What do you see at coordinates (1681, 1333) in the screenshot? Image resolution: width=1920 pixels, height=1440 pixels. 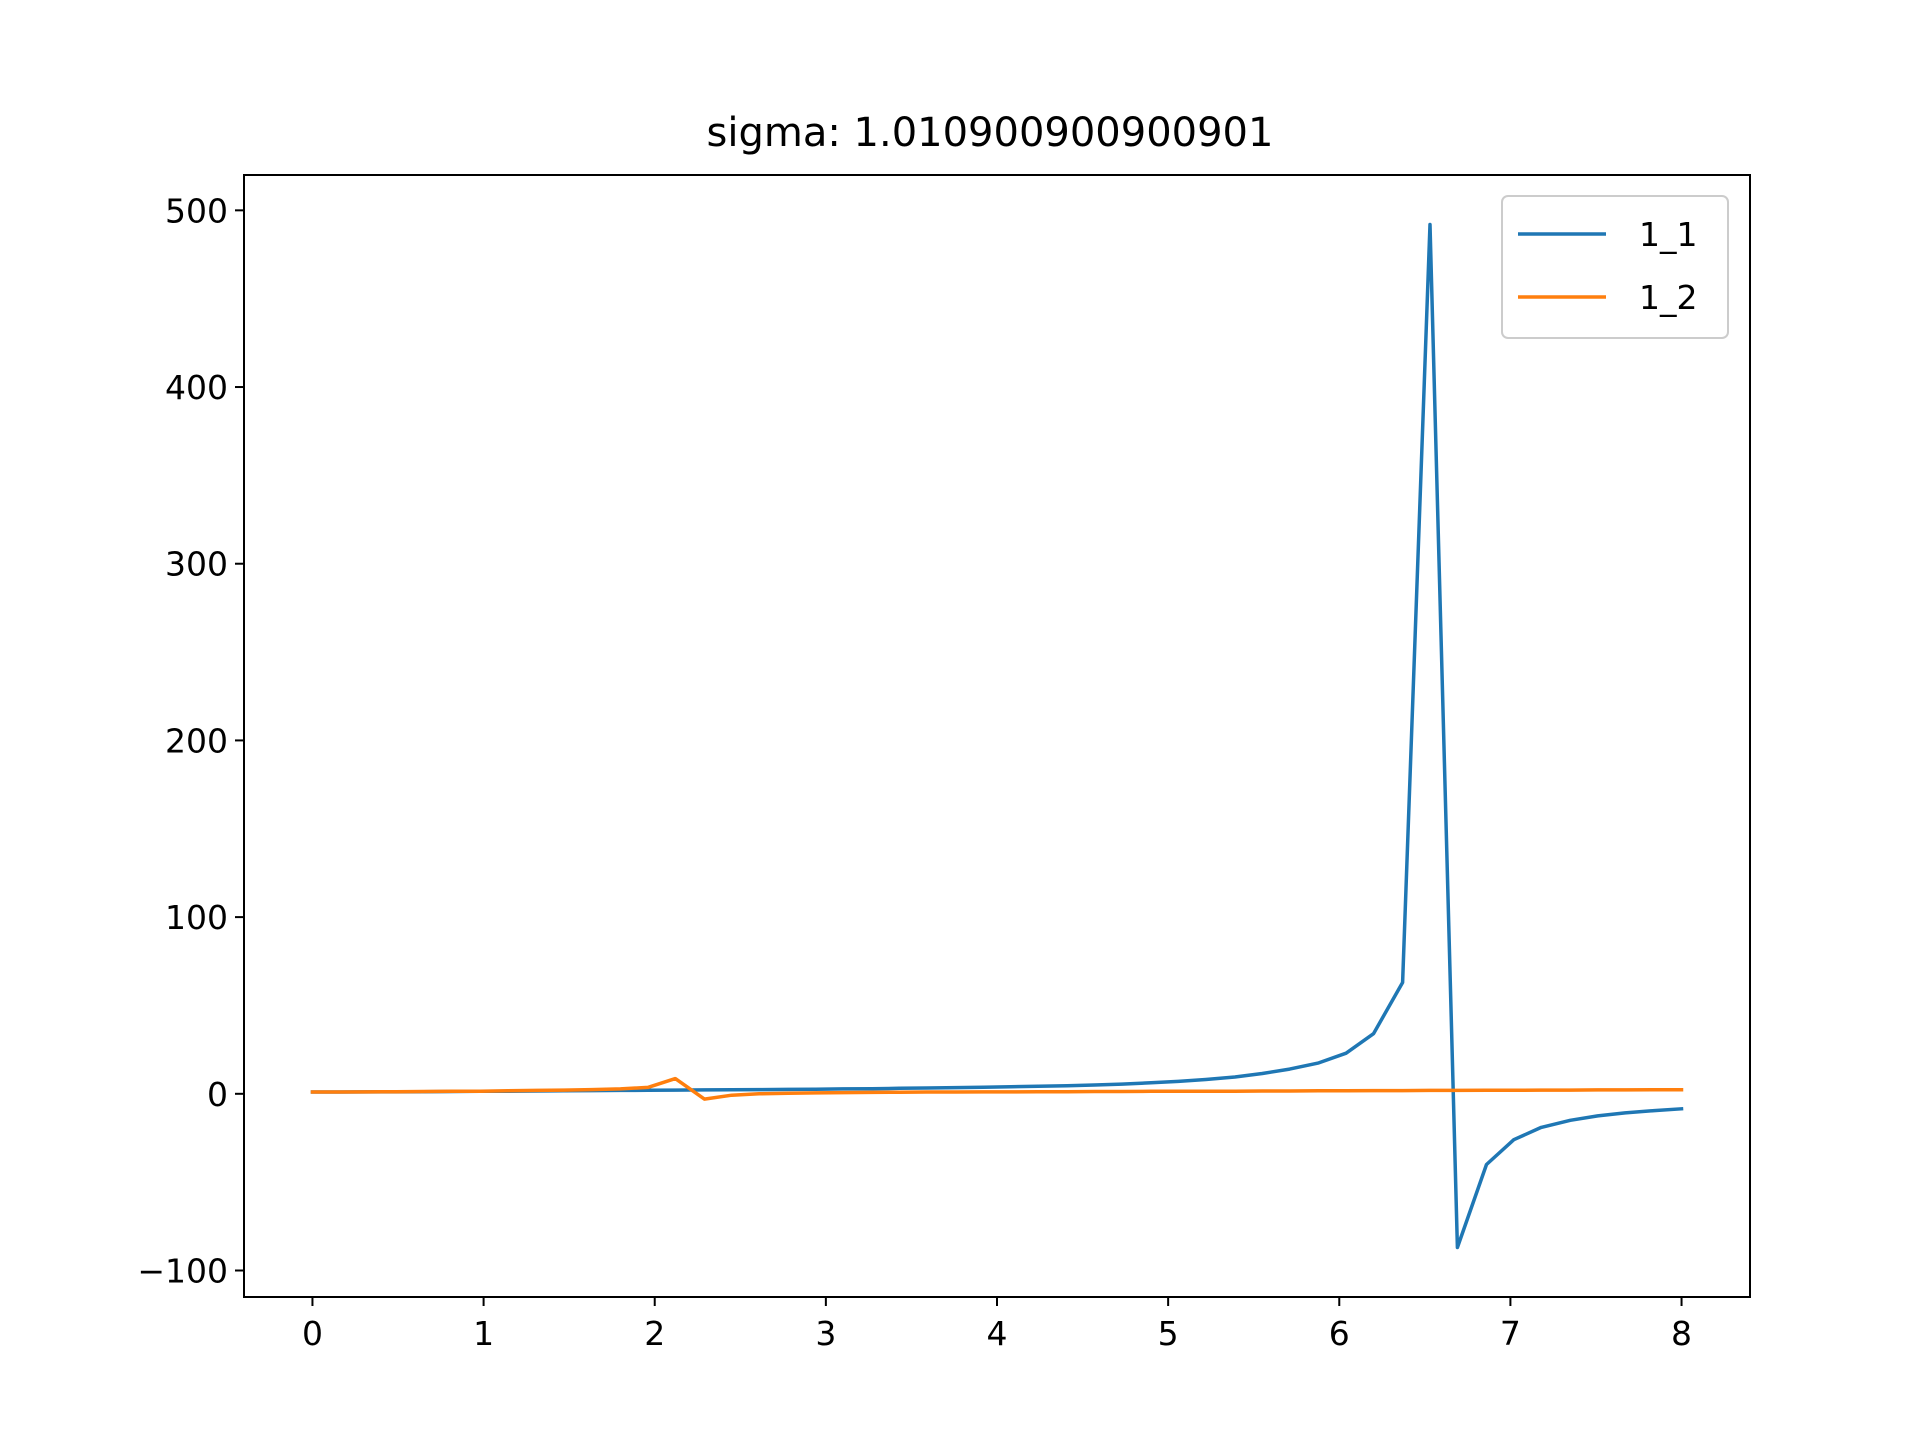 I see `x-tick-label: 8` at bounding box center [1681, 1333].